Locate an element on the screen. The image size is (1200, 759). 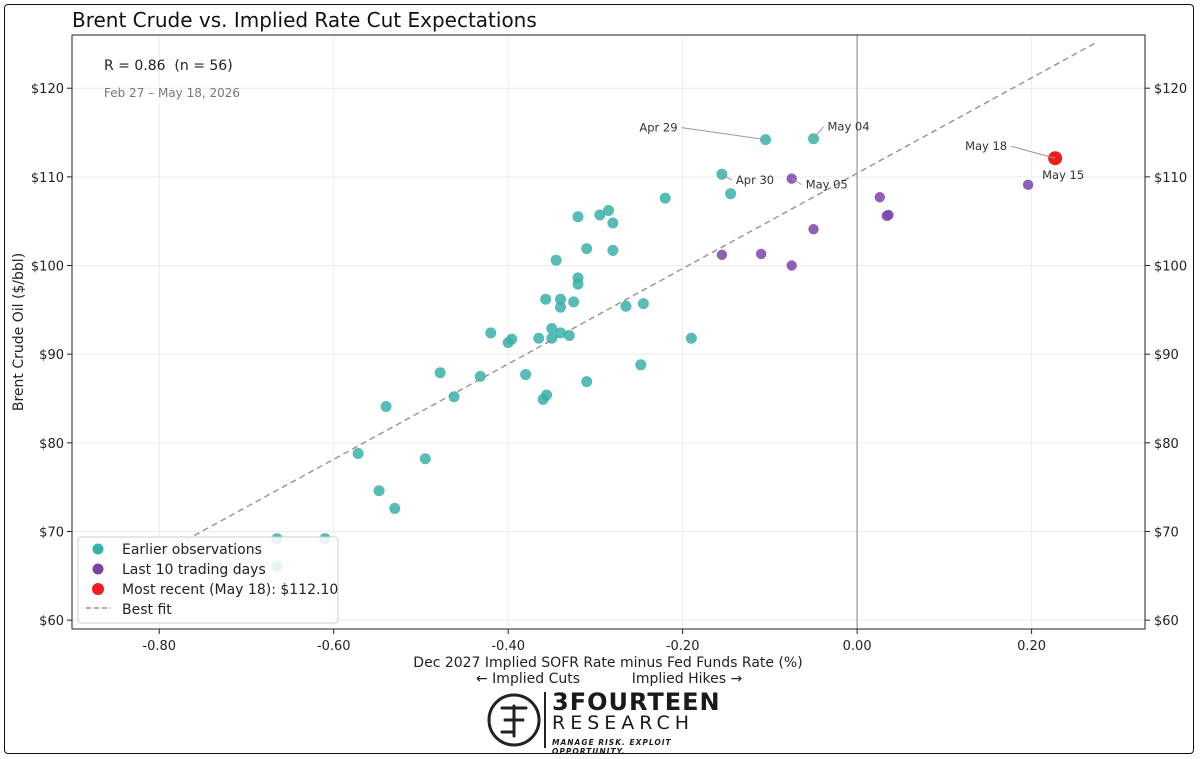
annotation-label: May 05 is located at coordinates (827, 185).